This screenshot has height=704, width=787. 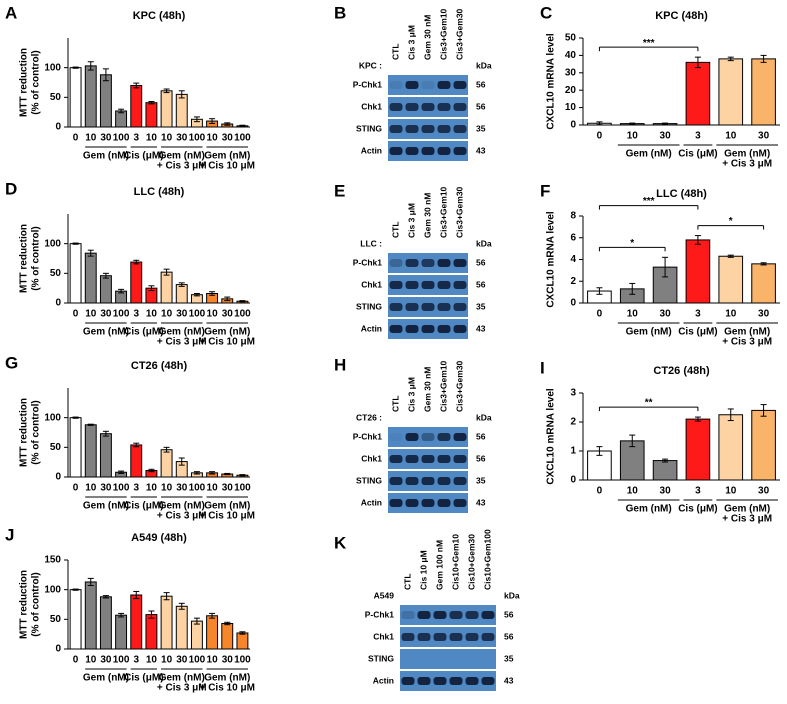 I want to click on cell-line-label: KPC :, so click(x=370, y=65).